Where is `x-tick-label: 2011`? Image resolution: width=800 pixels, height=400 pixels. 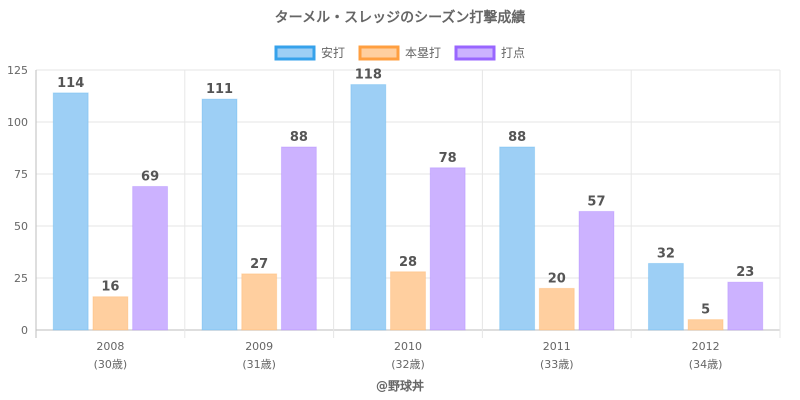
x-tick-label: 2011 is located at coordinates (557, 346).